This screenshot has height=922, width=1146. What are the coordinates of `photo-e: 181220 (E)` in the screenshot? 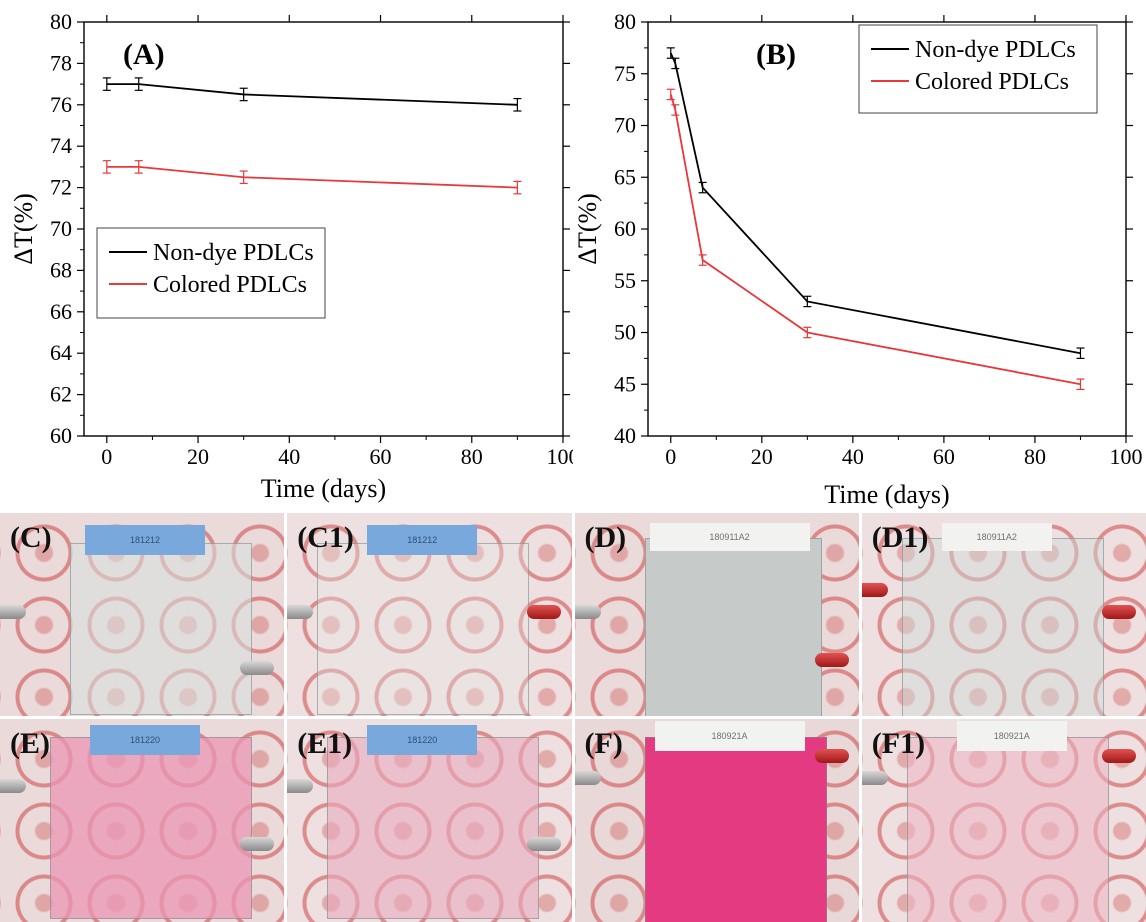 It's located at (142, 820).